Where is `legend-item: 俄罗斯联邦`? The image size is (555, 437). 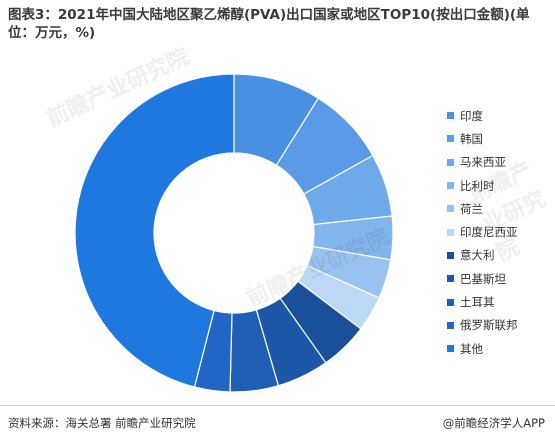
legend-item: 俄罗斯联邦 is located at coordinates (482, 325).